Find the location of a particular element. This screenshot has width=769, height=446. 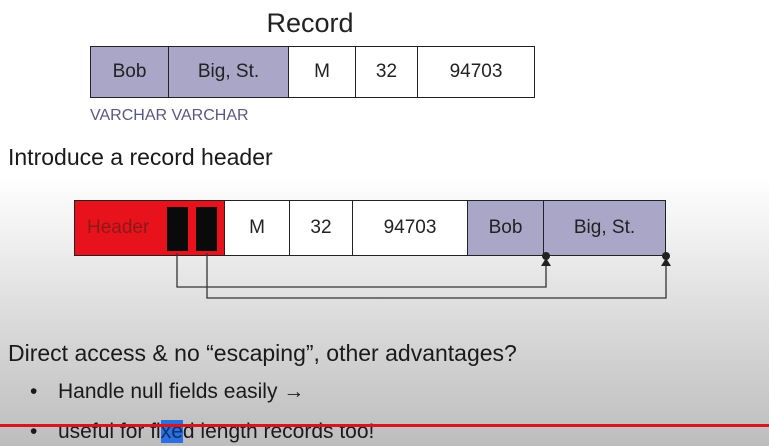

bullet-null-fields: • Handle null fields easily → is located at coordinates (167, 392).